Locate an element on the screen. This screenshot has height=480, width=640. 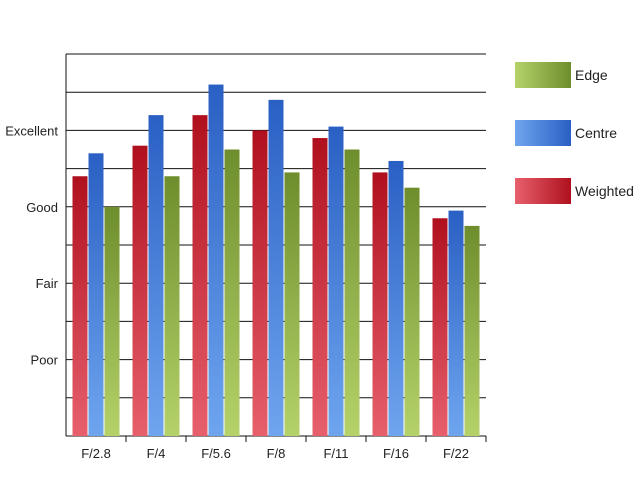
bar-weighted-f56 is located at coordinates (200, 276).